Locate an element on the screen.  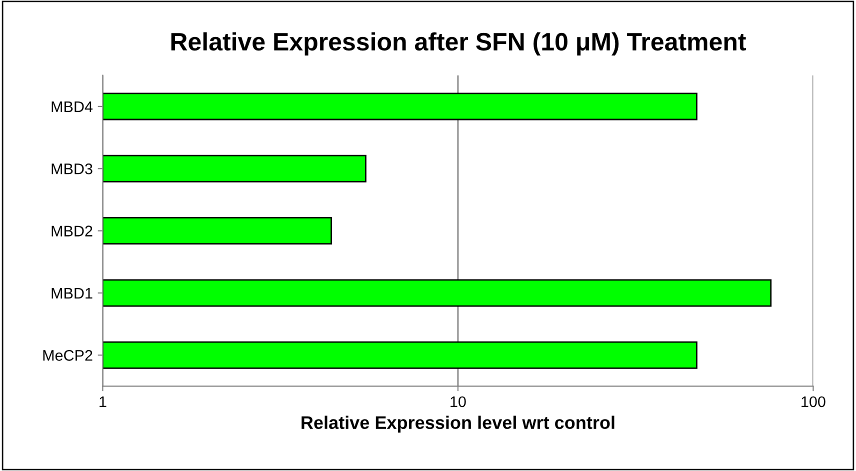
chart-title: Relative Expression after SFN (10 μM) Treatment is located at coordinates (458, 44).